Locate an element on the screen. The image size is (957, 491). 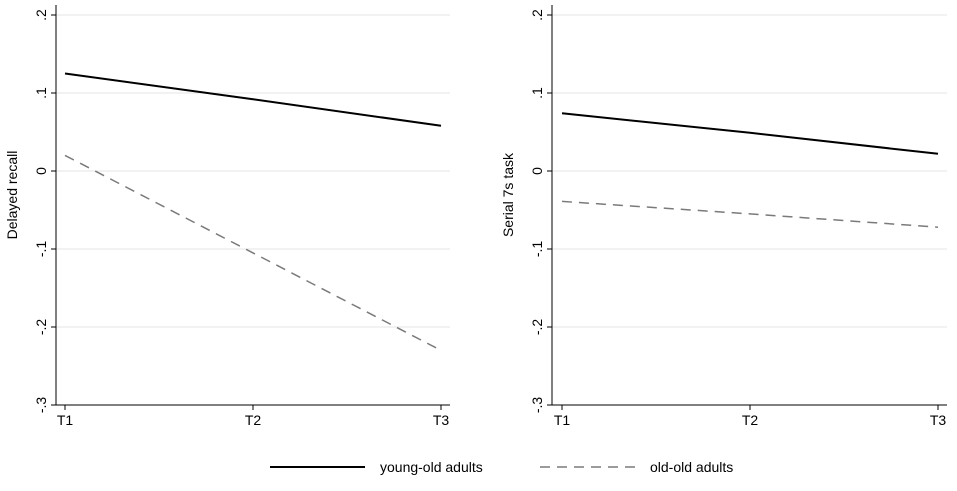
y-axis-title: Serial 7s task is located at coordinates (508, 194).